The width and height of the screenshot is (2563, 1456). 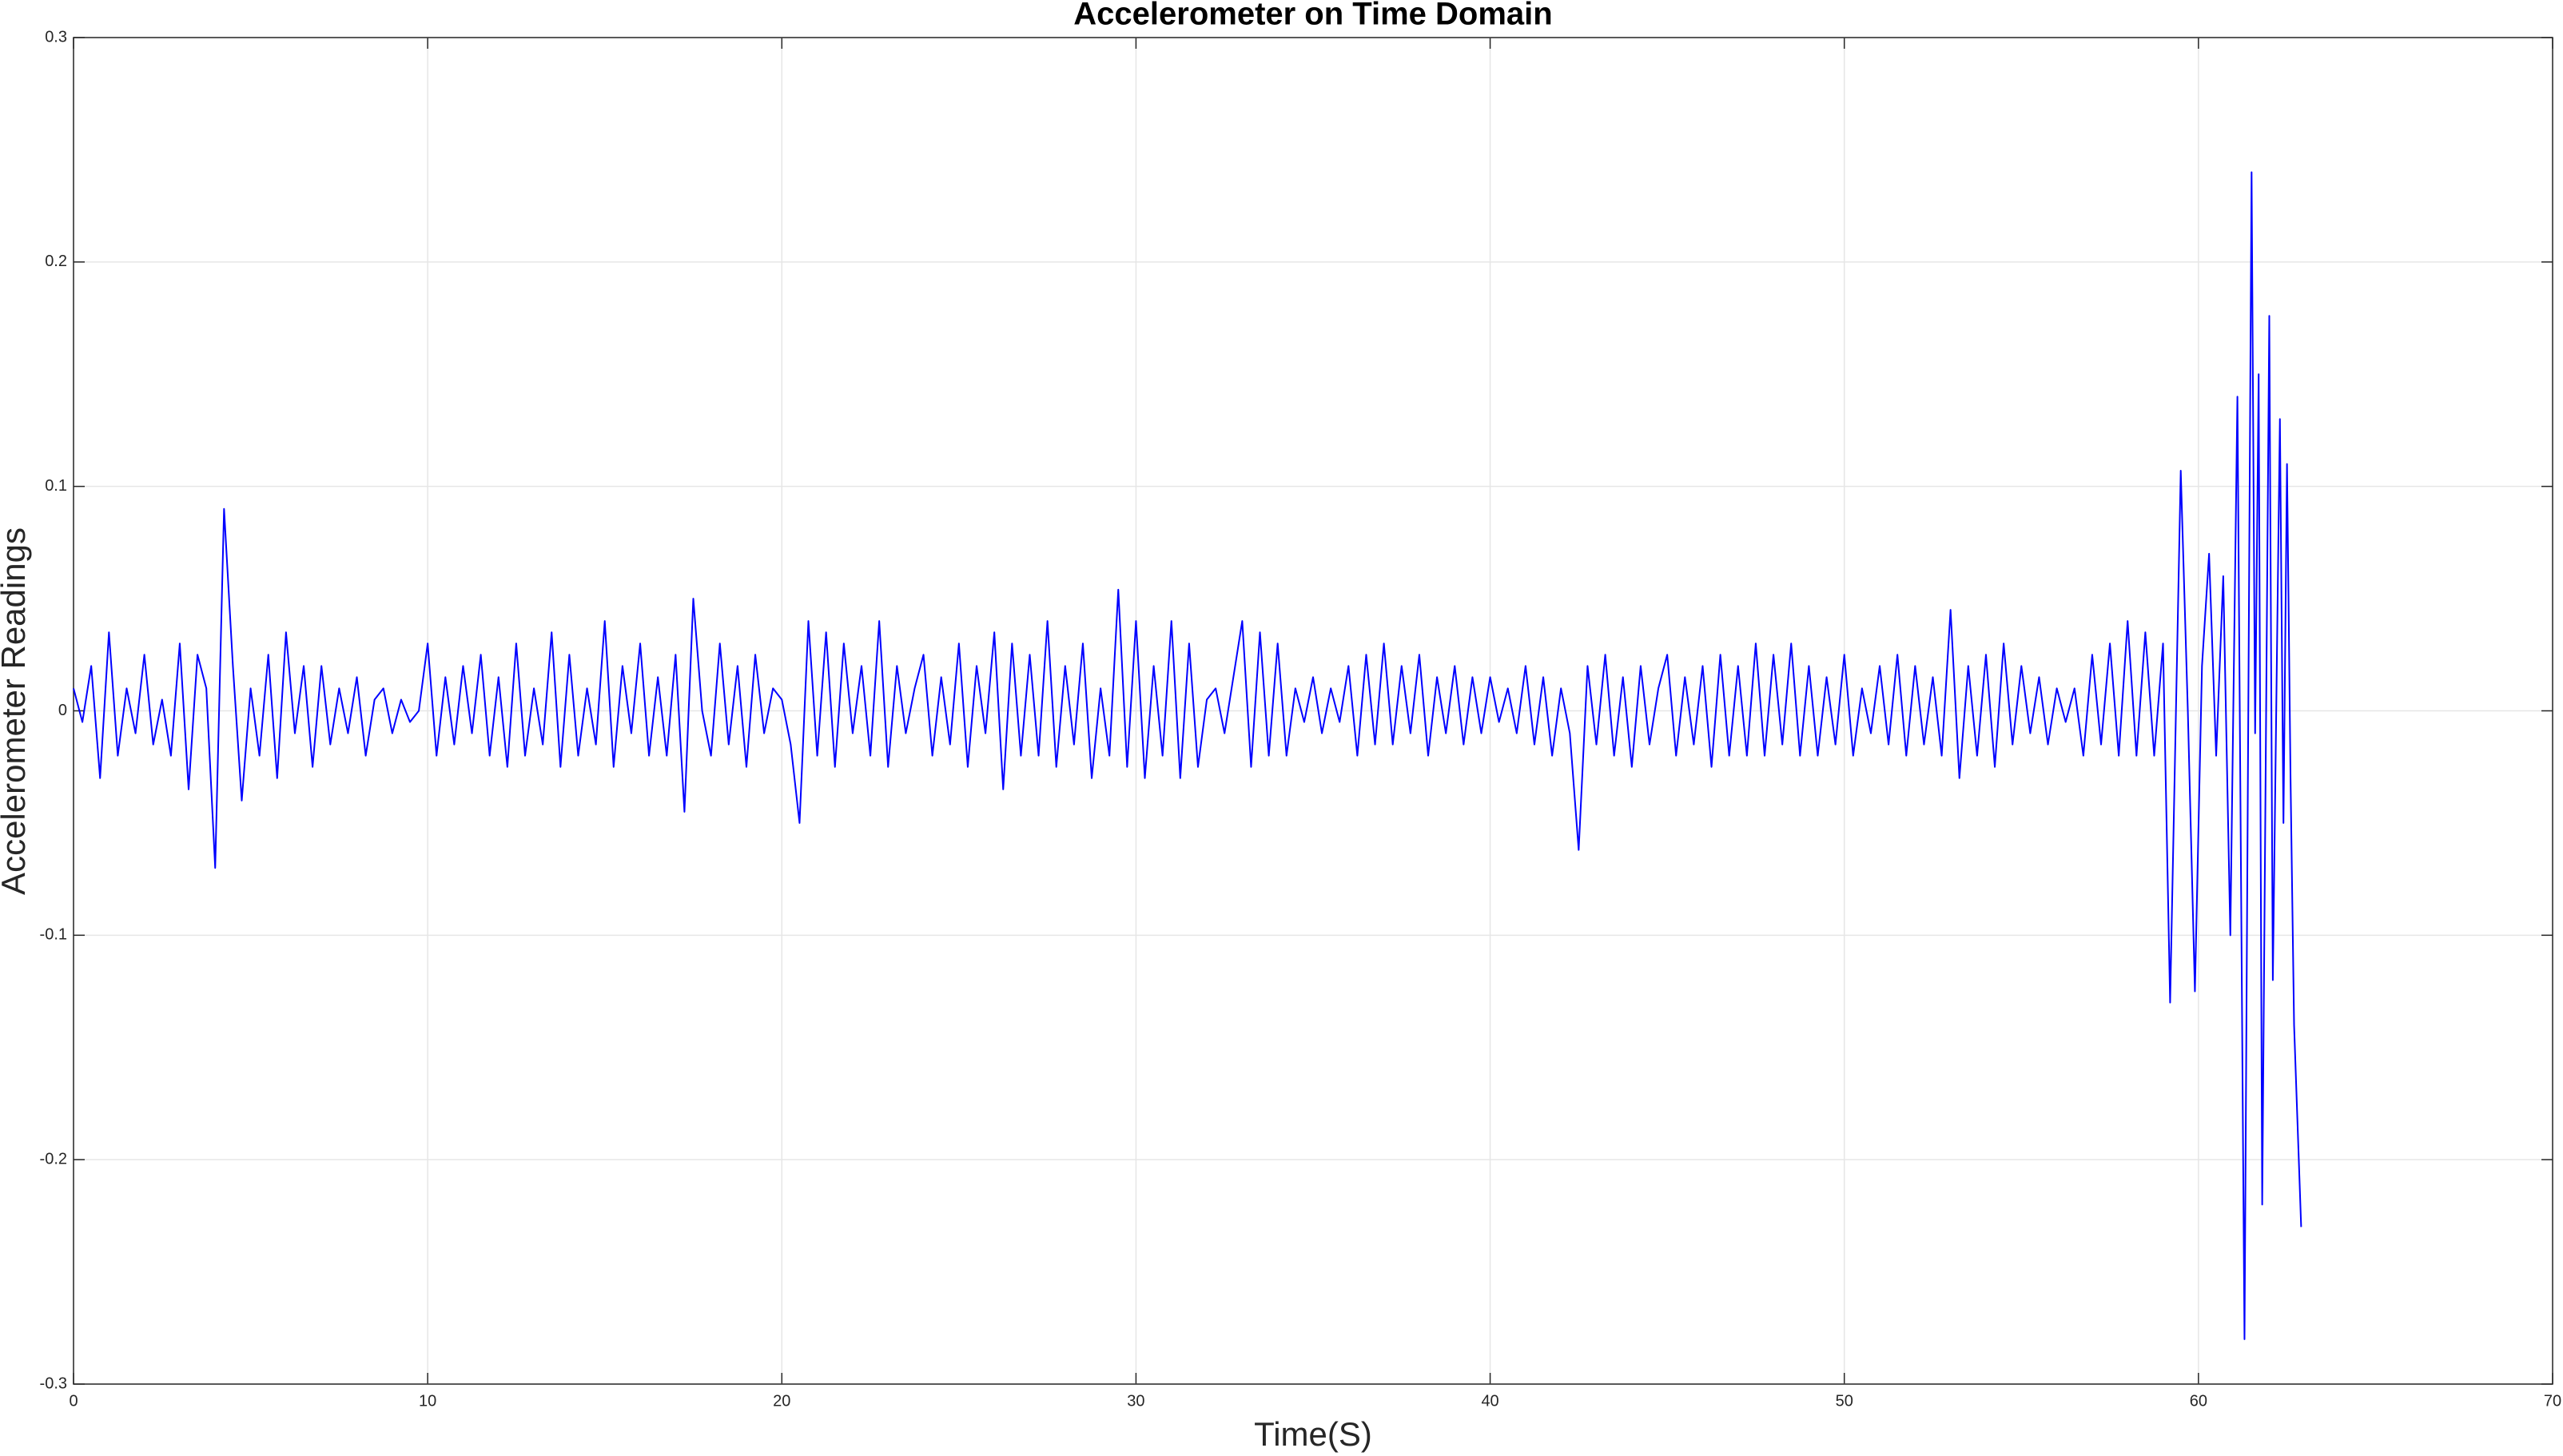 I want to click on x-tick-label: 0, so click(x=73, y=1401).